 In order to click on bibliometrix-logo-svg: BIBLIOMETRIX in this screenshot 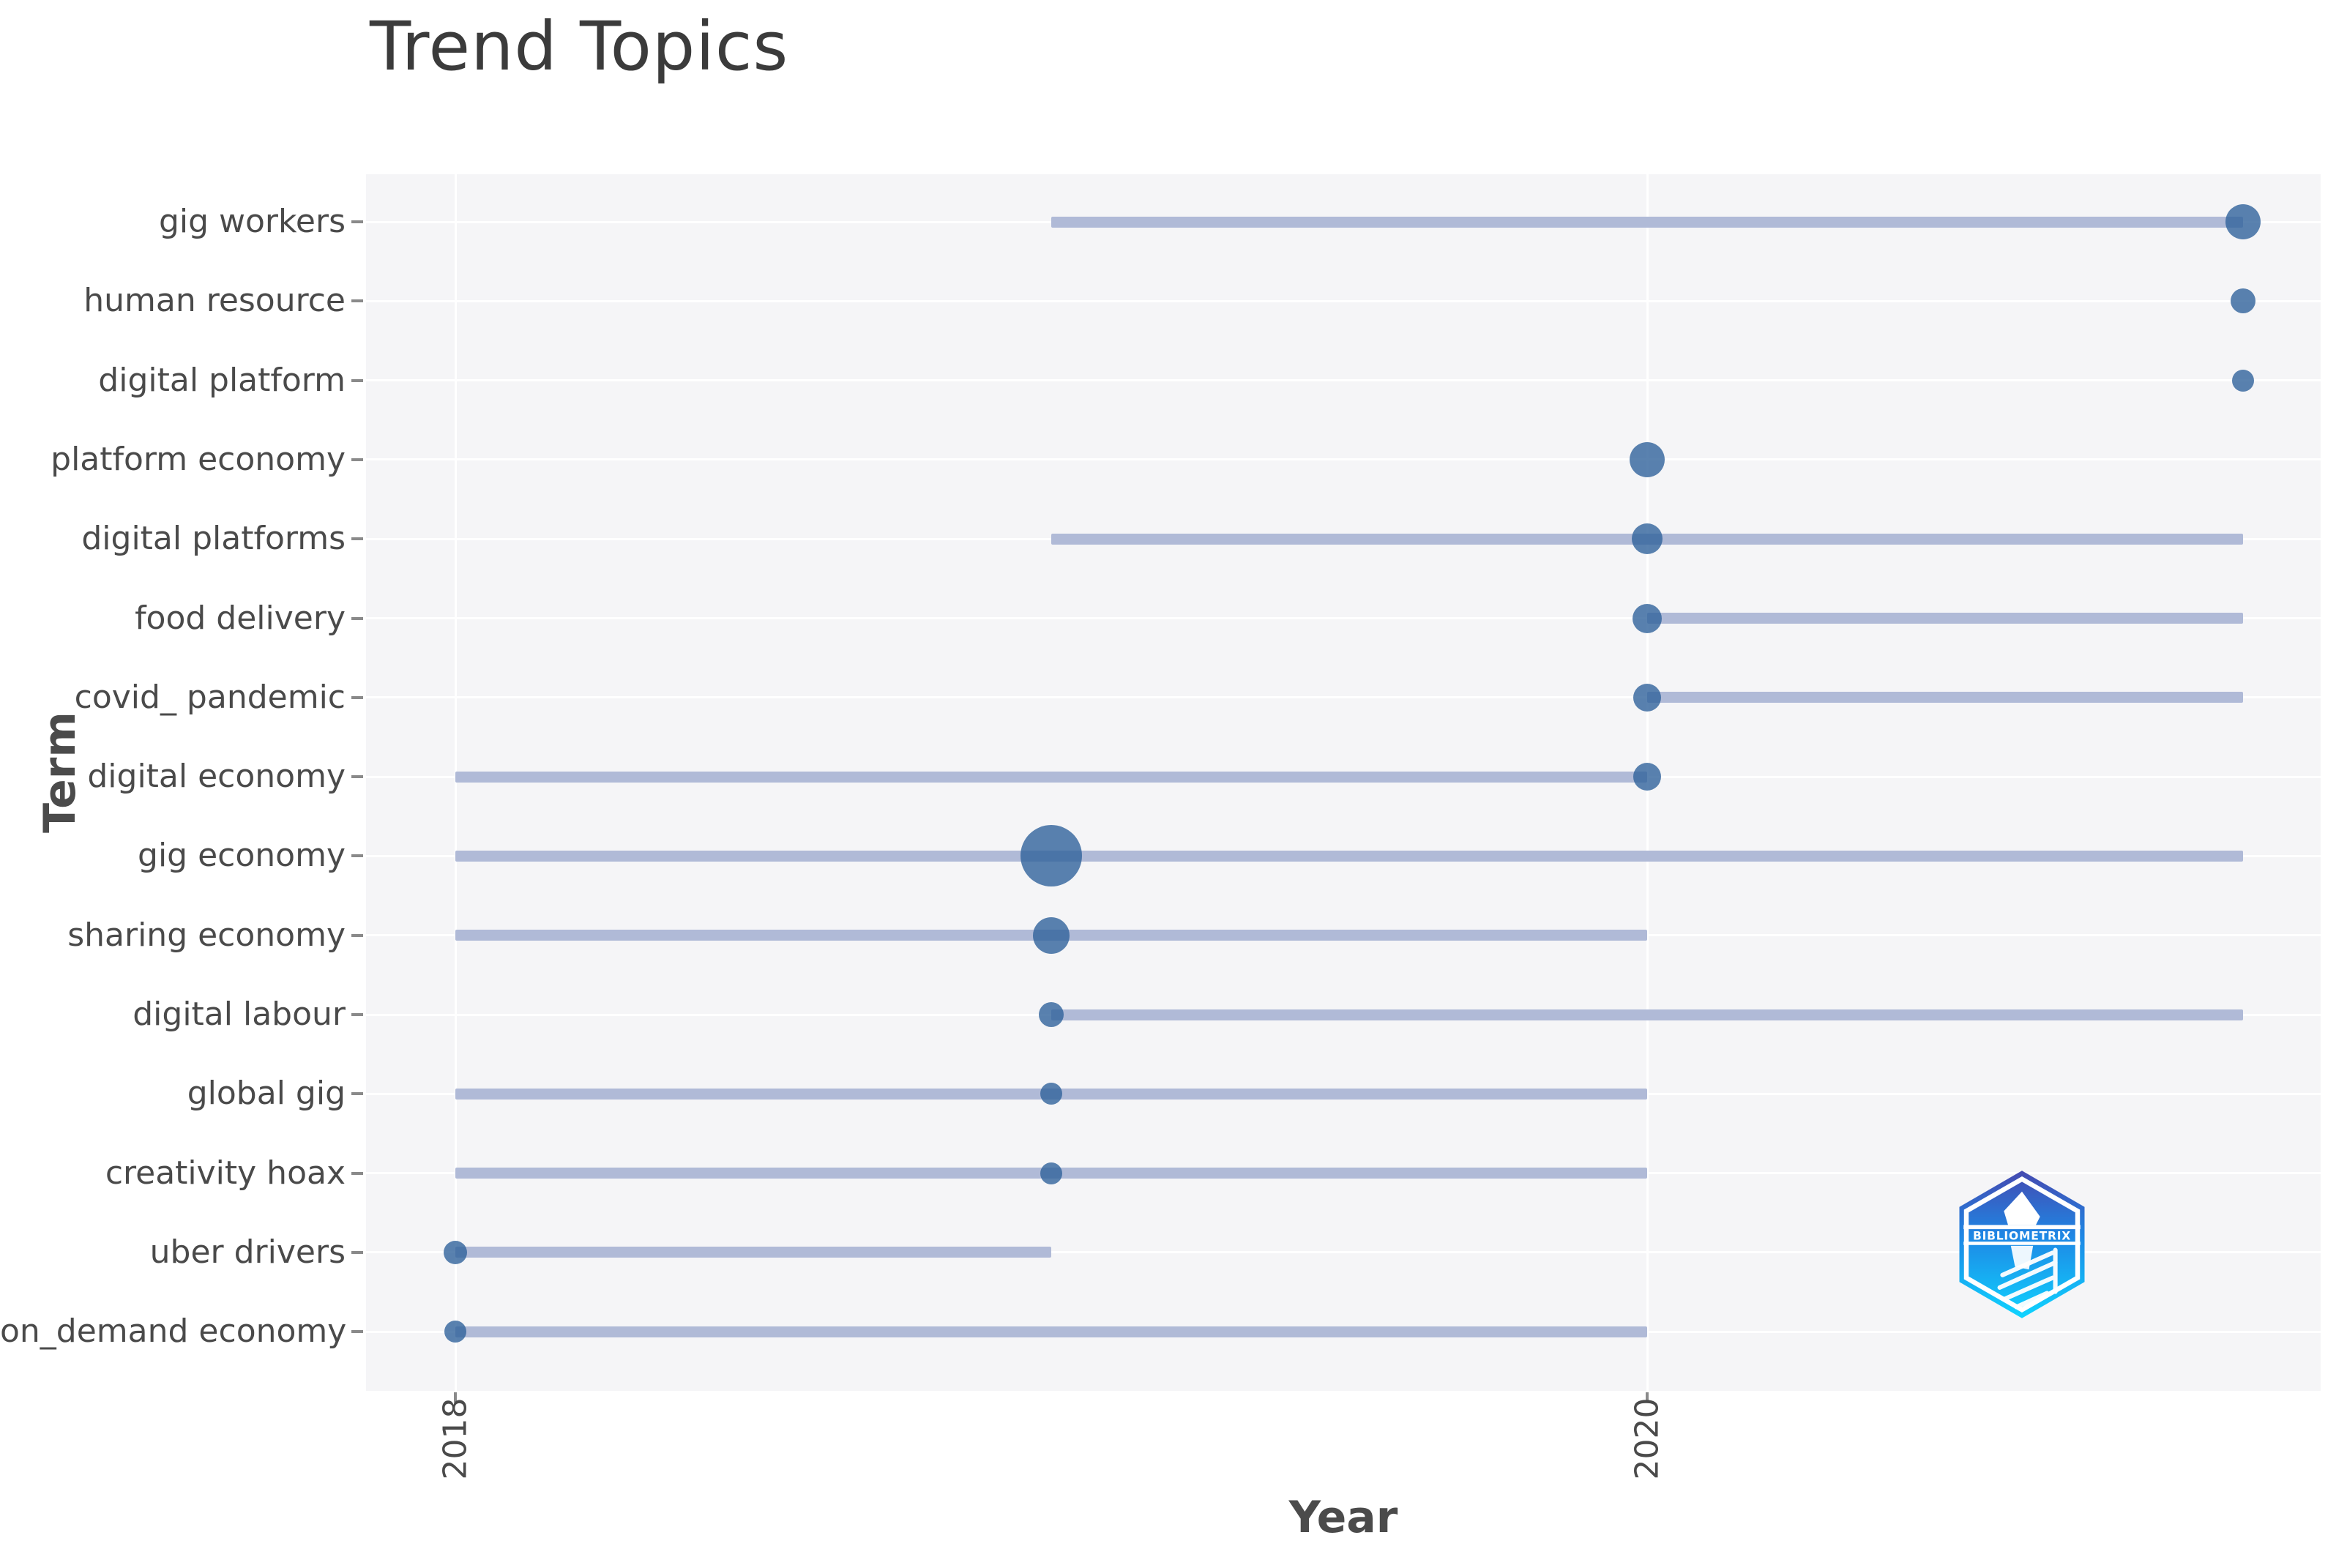, I will do `click(2022, 1244)`.